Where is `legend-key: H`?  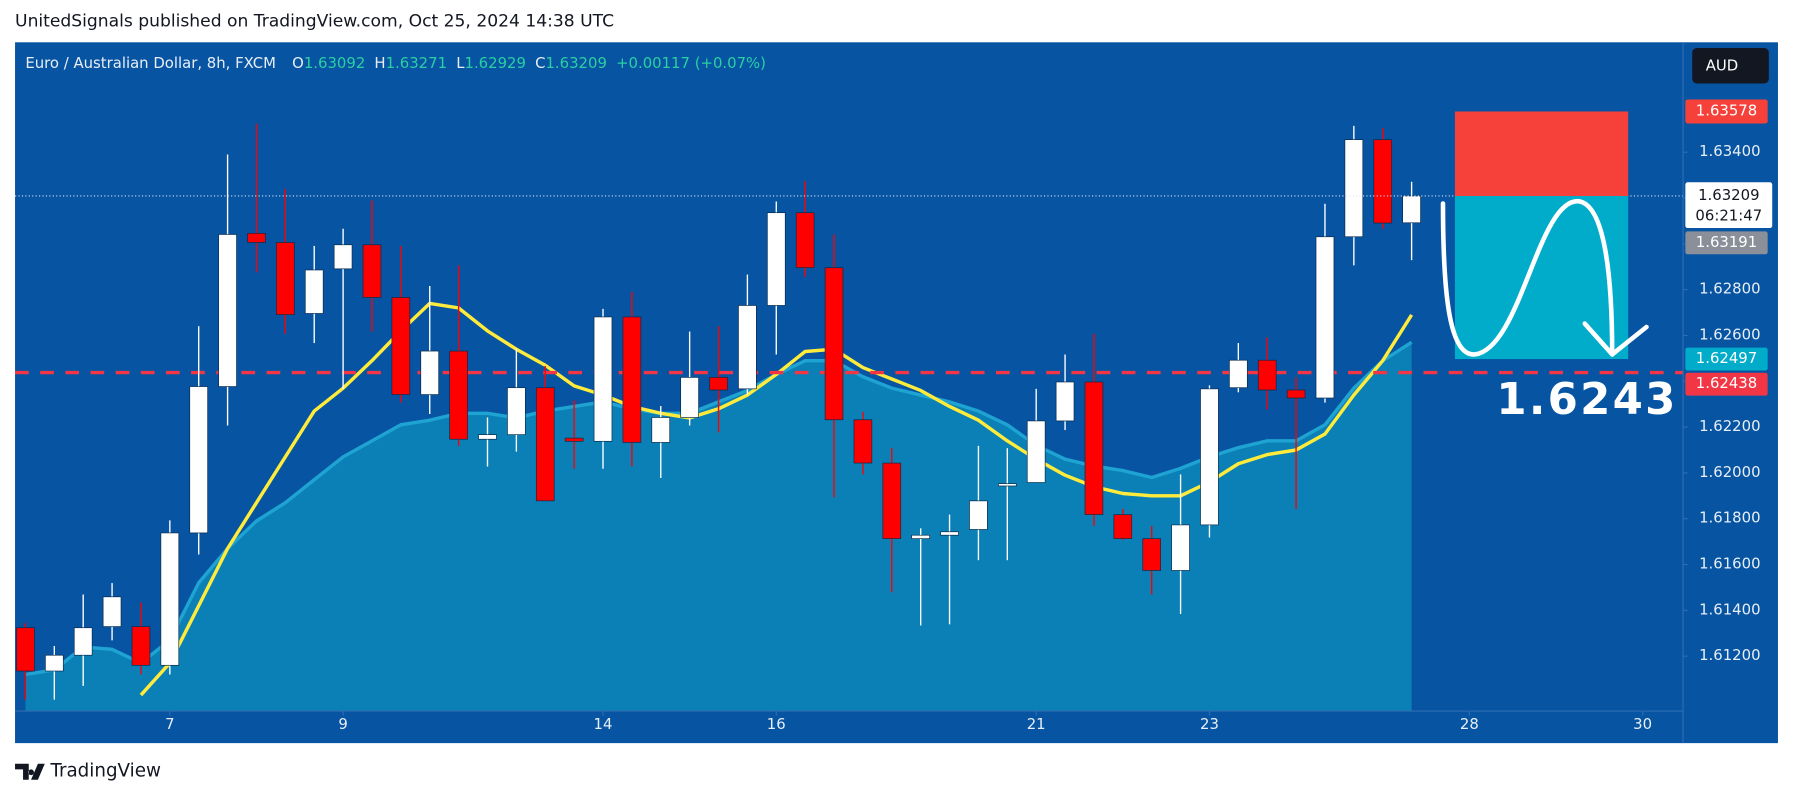 legend-key: H is located at coordinates (379, 63).